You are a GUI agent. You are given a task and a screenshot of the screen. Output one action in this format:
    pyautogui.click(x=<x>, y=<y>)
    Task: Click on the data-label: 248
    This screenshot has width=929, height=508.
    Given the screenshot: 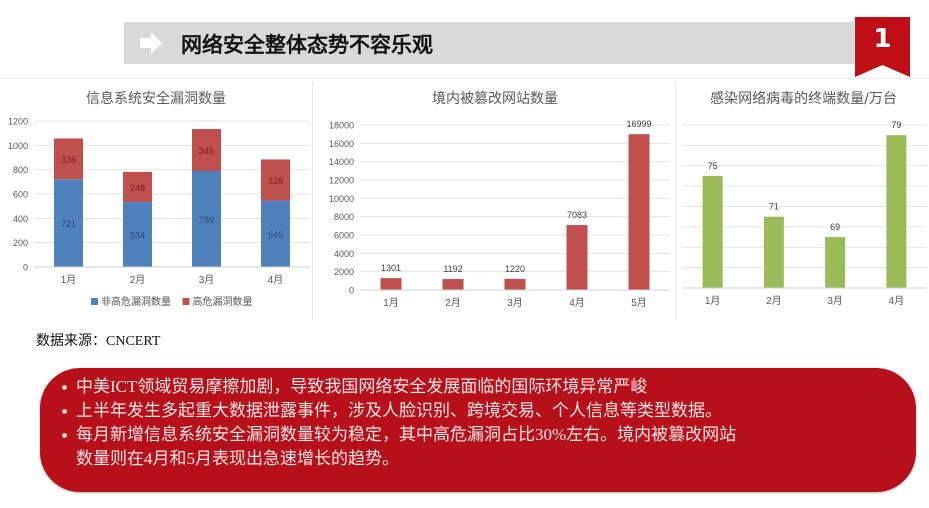 What is the action you would take?
    pyautogui.click(x=137, y=188)
    